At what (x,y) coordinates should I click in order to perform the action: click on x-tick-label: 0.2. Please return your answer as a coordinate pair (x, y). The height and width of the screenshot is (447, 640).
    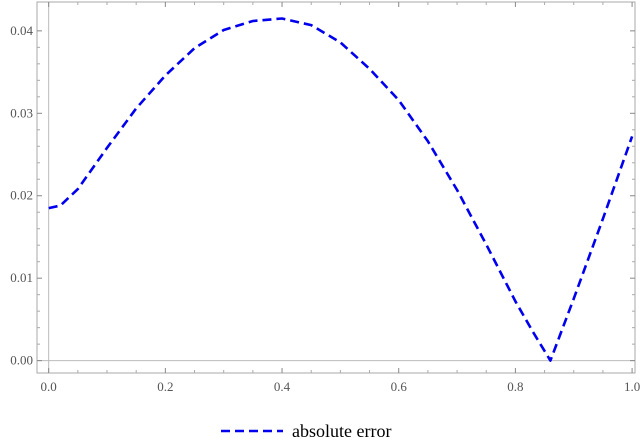
    Looking at the image, I should click on (165, 386).